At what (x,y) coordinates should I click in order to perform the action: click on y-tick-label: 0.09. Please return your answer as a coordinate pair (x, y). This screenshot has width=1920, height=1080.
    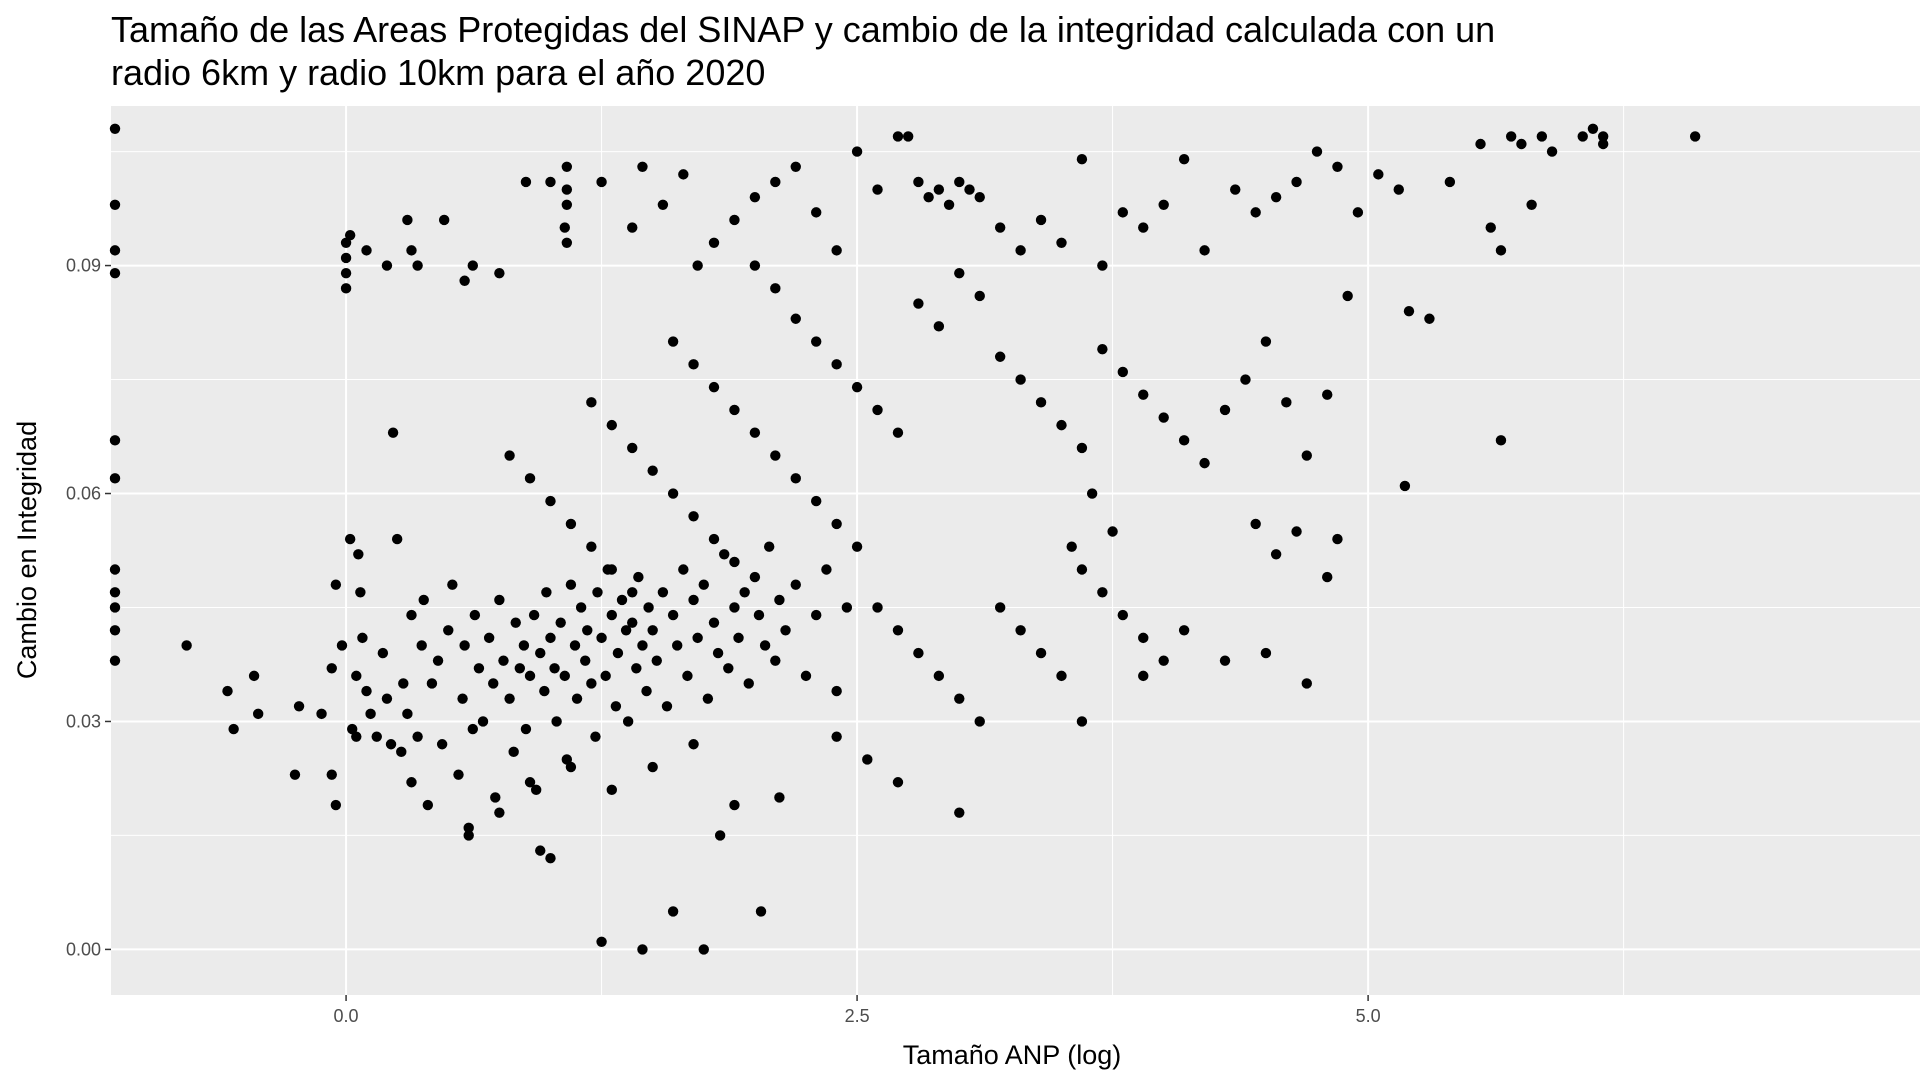
    Looking at the image, I should click on (83, 266).